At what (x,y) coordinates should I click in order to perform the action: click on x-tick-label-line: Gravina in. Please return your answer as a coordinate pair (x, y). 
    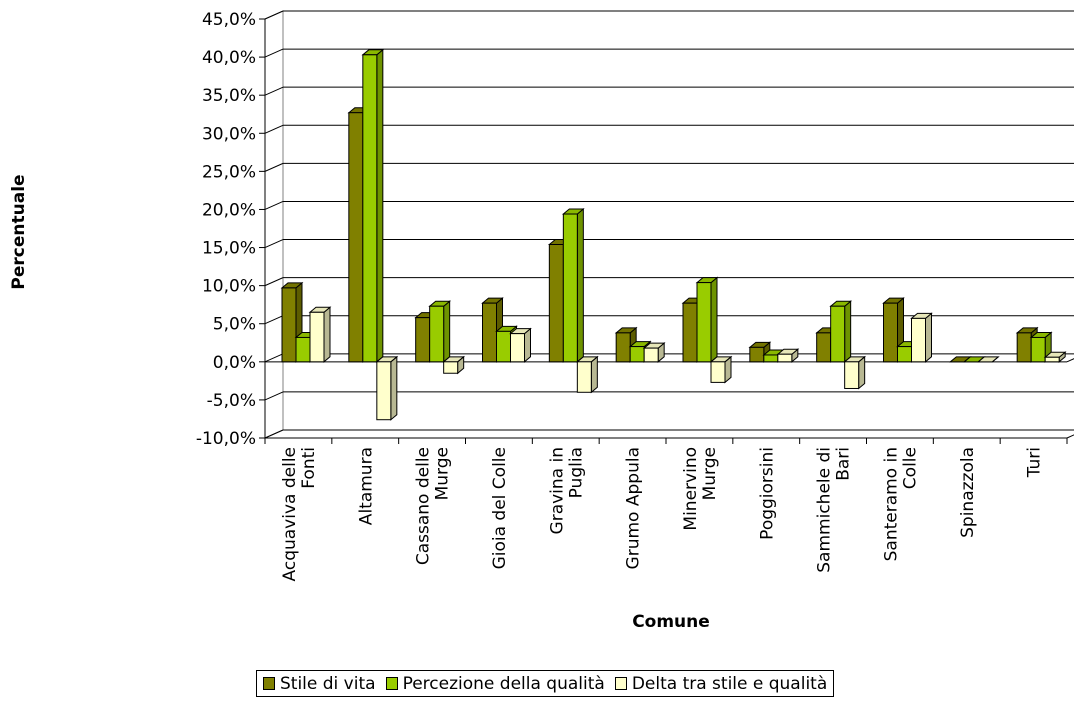
    Looking at the image, I should click on (557, 490).